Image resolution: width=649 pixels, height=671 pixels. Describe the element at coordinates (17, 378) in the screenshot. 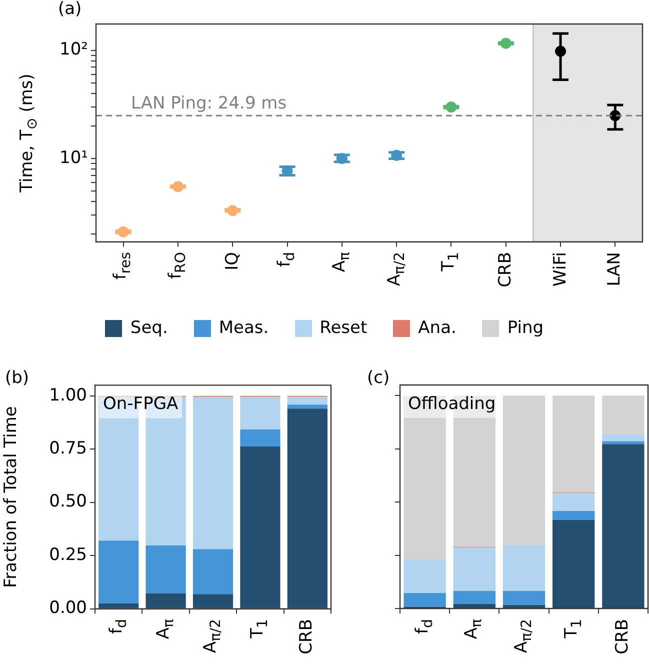

I see `chart-title: (b)` at that location.